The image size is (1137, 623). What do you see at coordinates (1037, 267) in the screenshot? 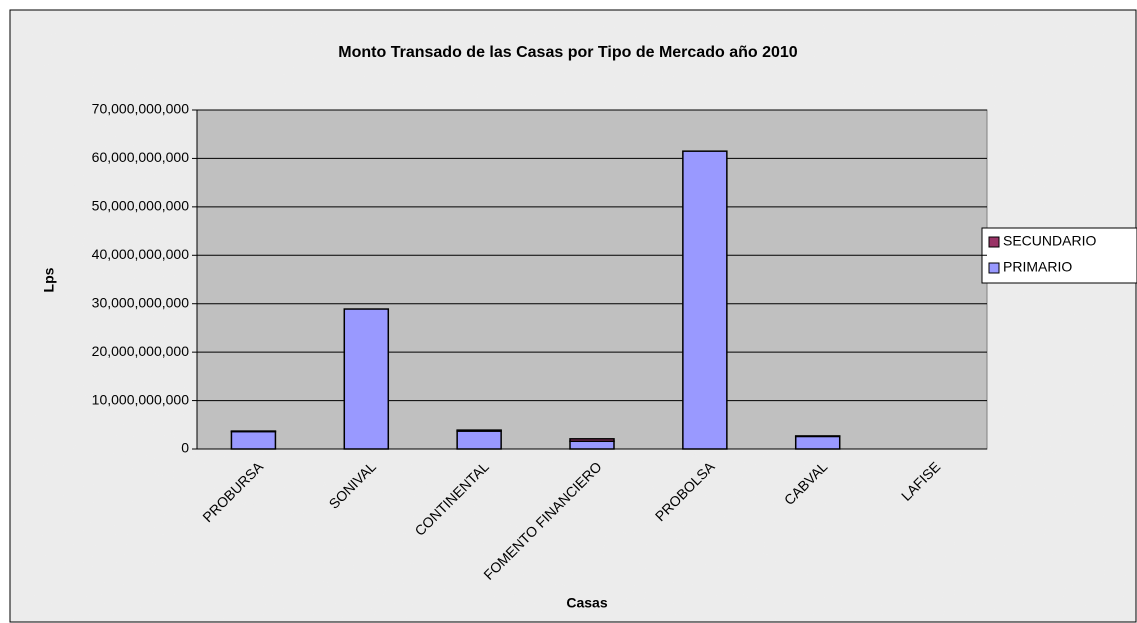
I see `legend-label: PRIMARIO` at bounding box center [1037, 267].